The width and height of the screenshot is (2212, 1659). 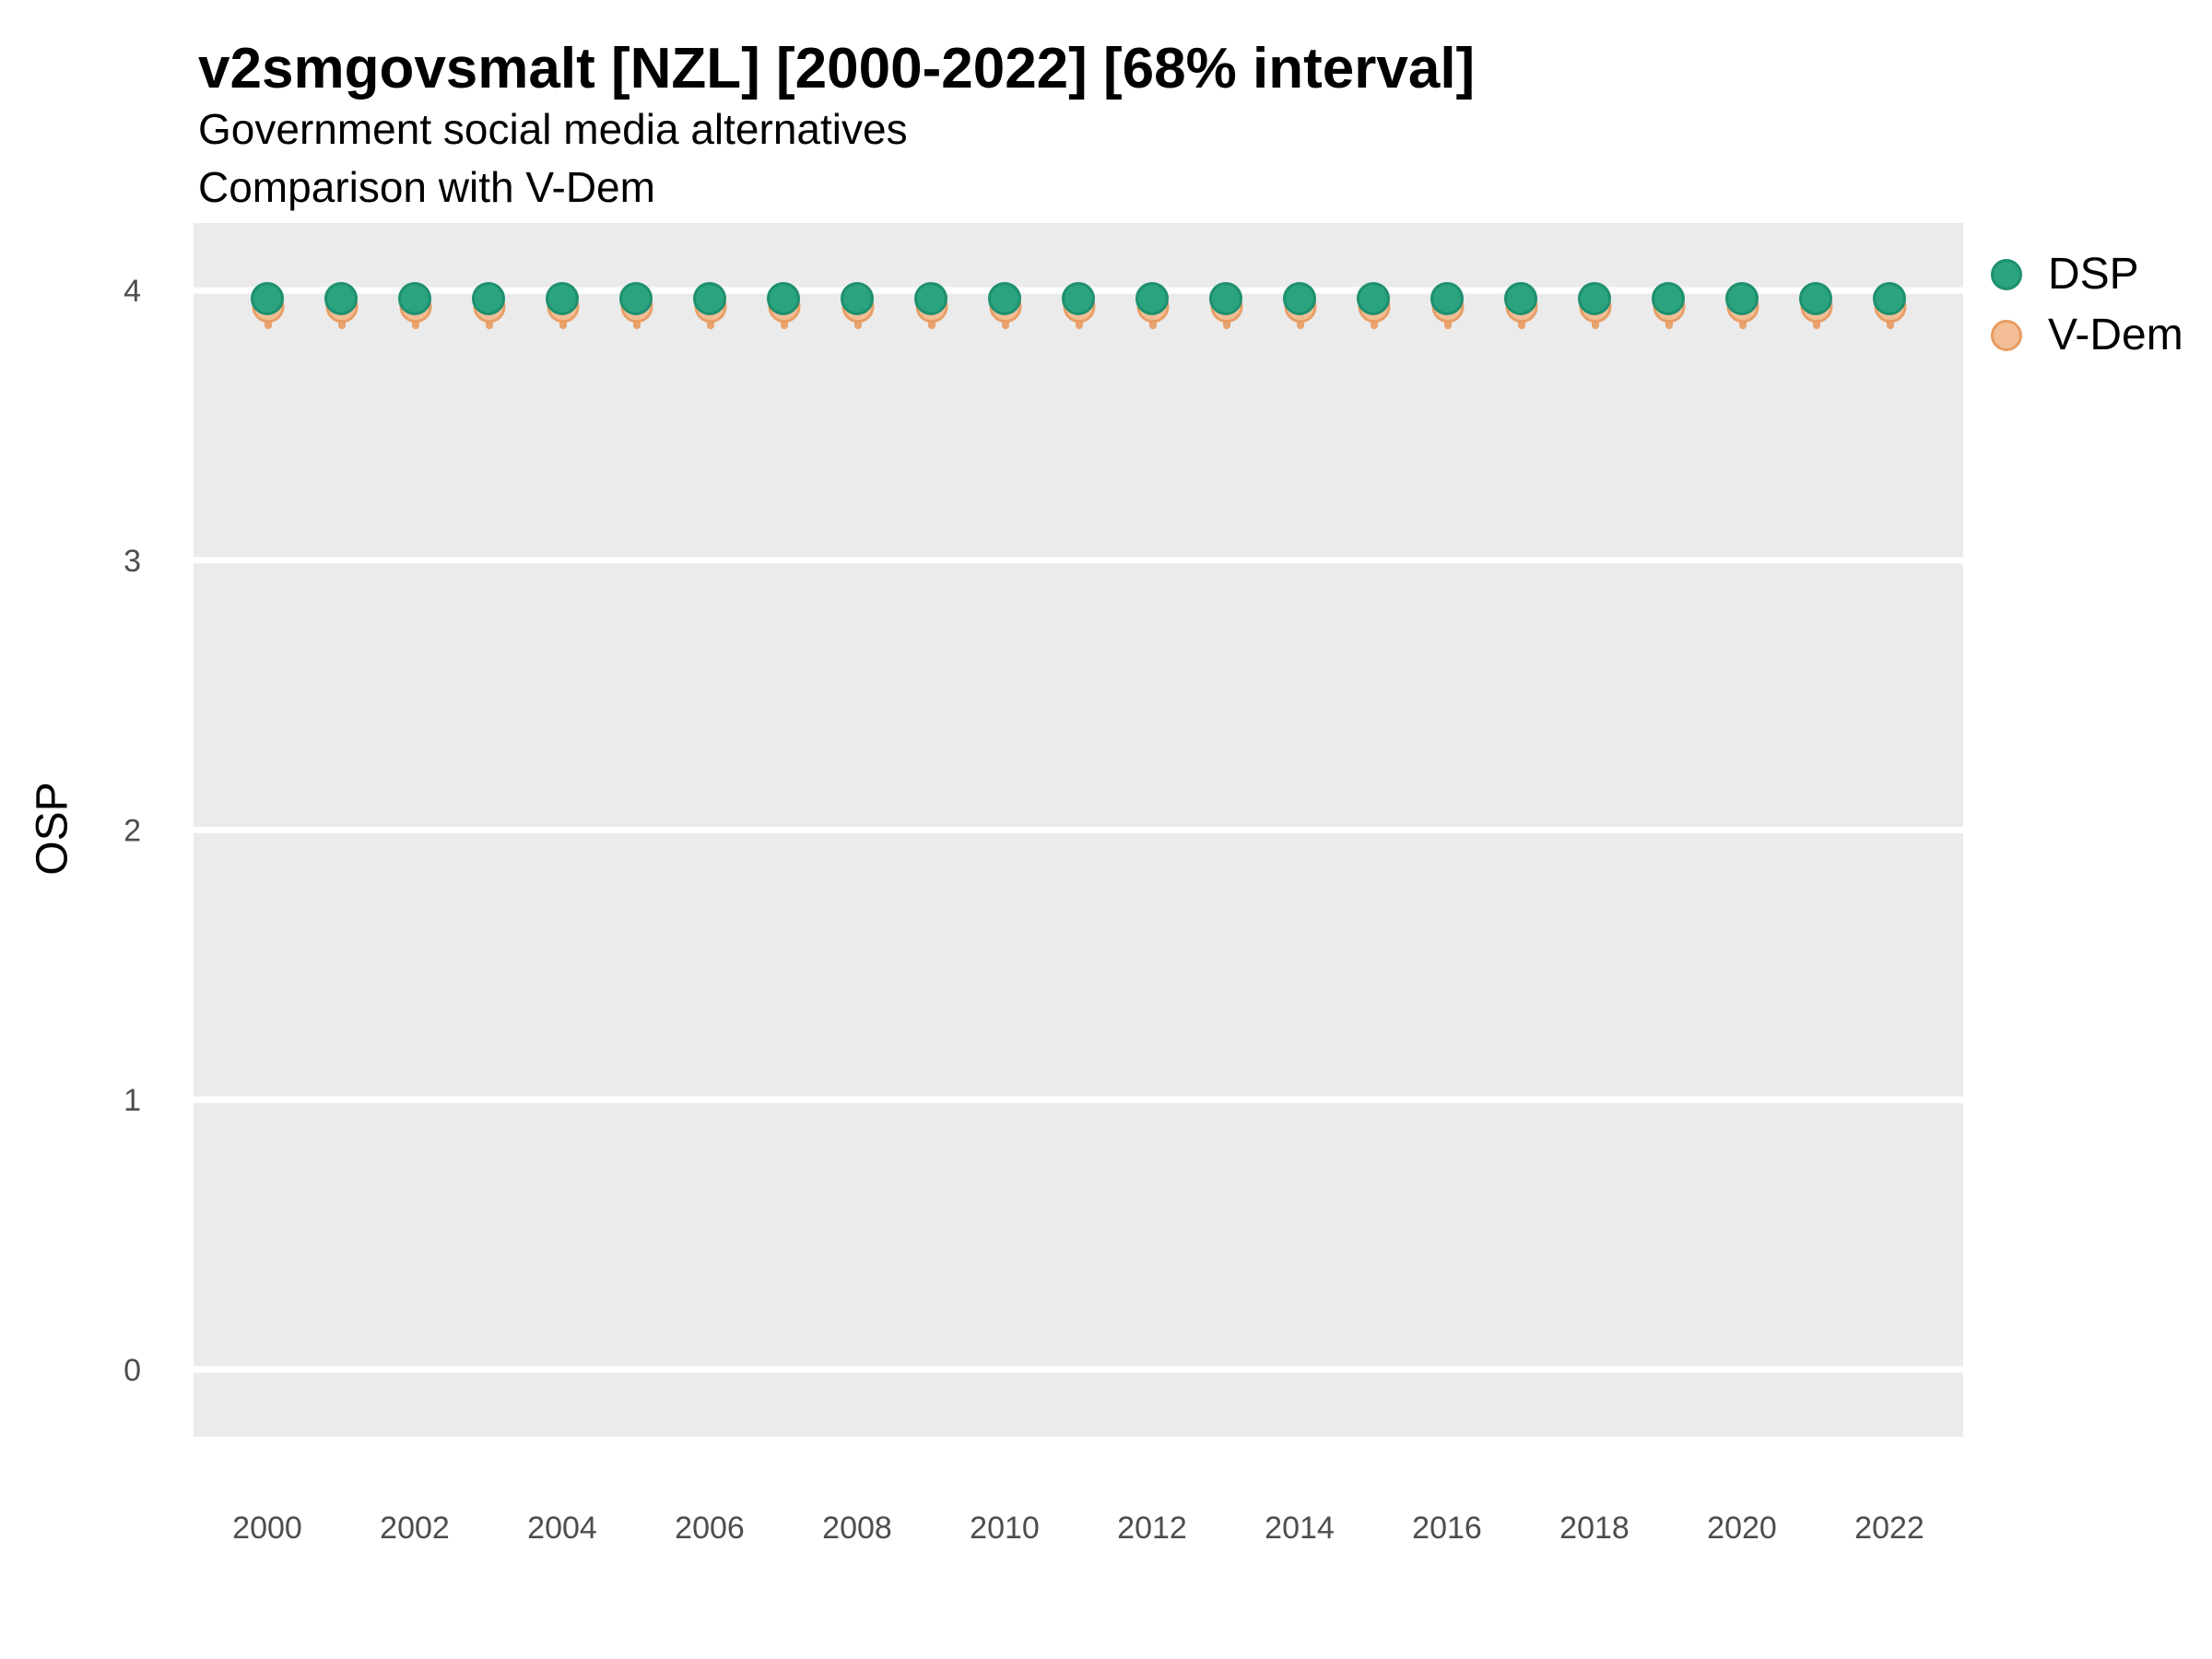 What do you see at coordinates (132, 1100) in the screenshot?
I see `y-tick-label: 1` at bounding box center [132, 1100].